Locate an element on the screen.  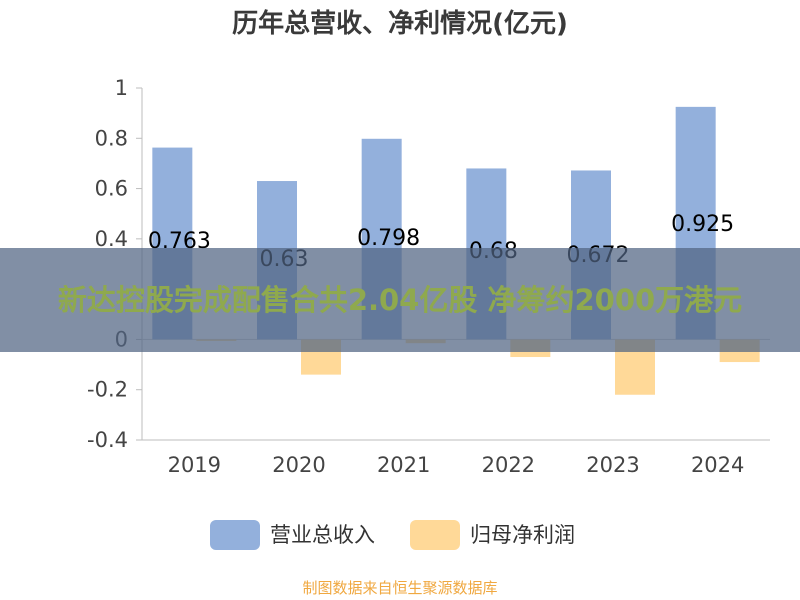
y-tick-label: 1 is located at coordinates (121, 88).